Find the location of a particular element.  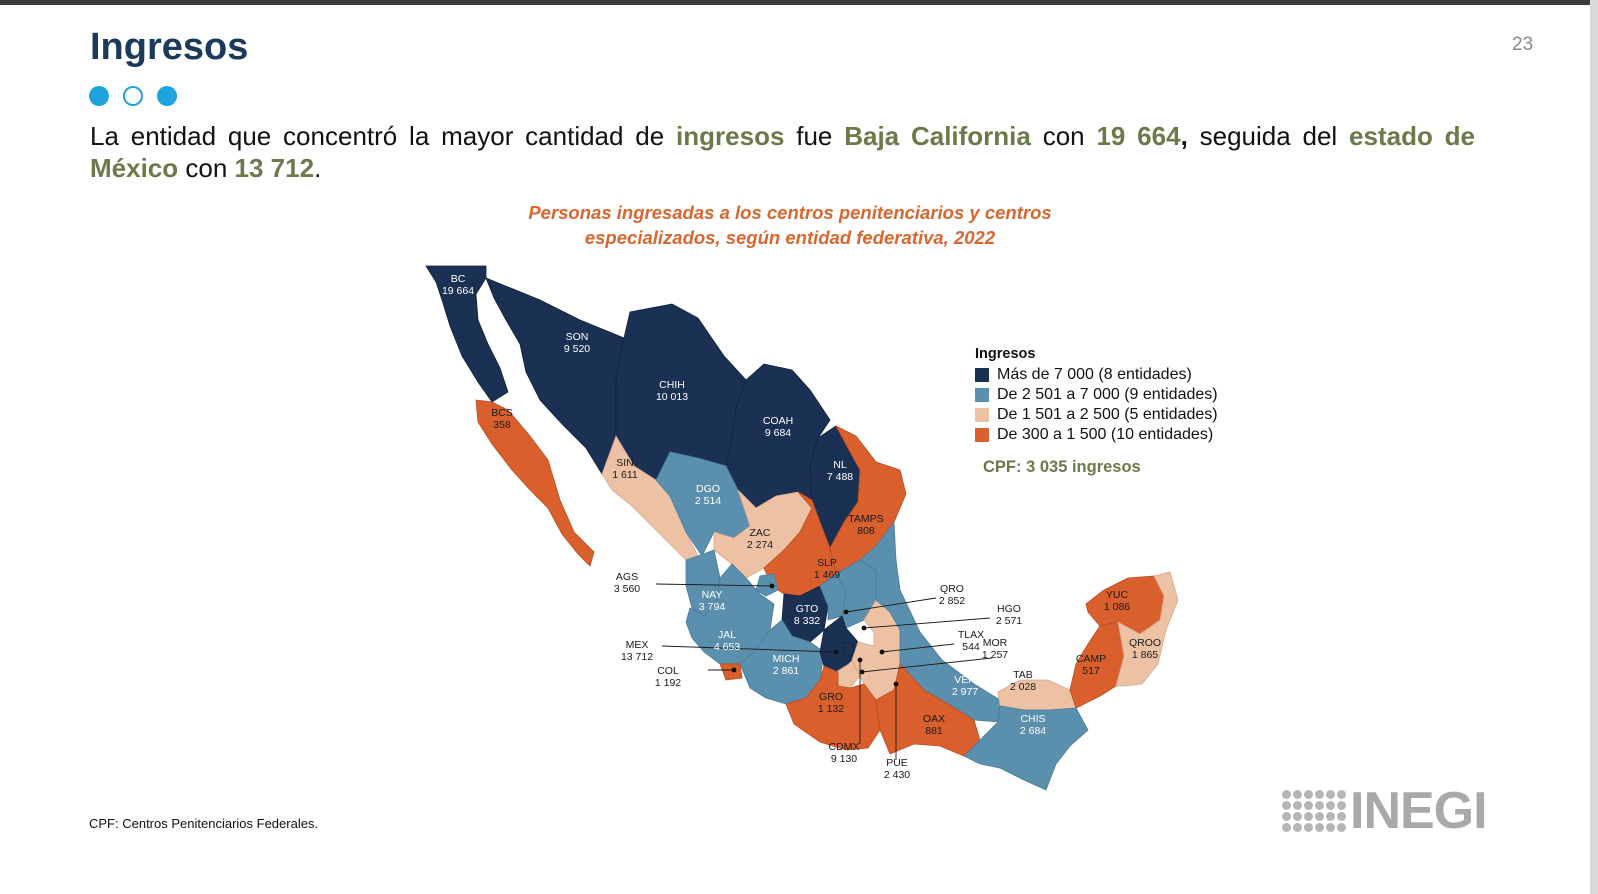

logo-text: INEGI is located at coordinates (1419, 811).